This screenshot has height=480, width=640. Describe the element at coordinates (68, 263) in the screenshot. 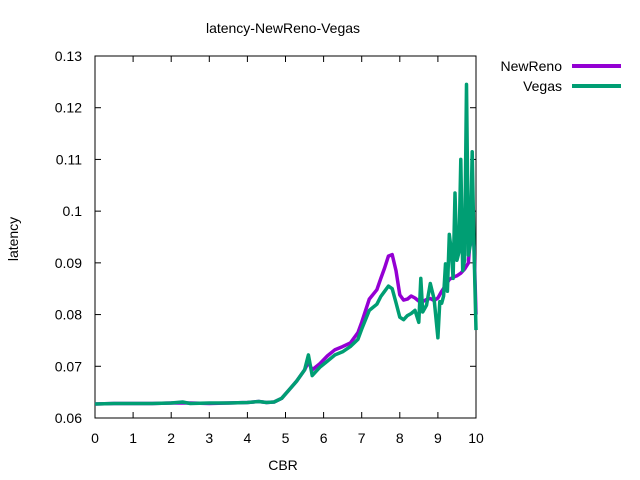

I see `y-tick-label: 0.09` at that location.